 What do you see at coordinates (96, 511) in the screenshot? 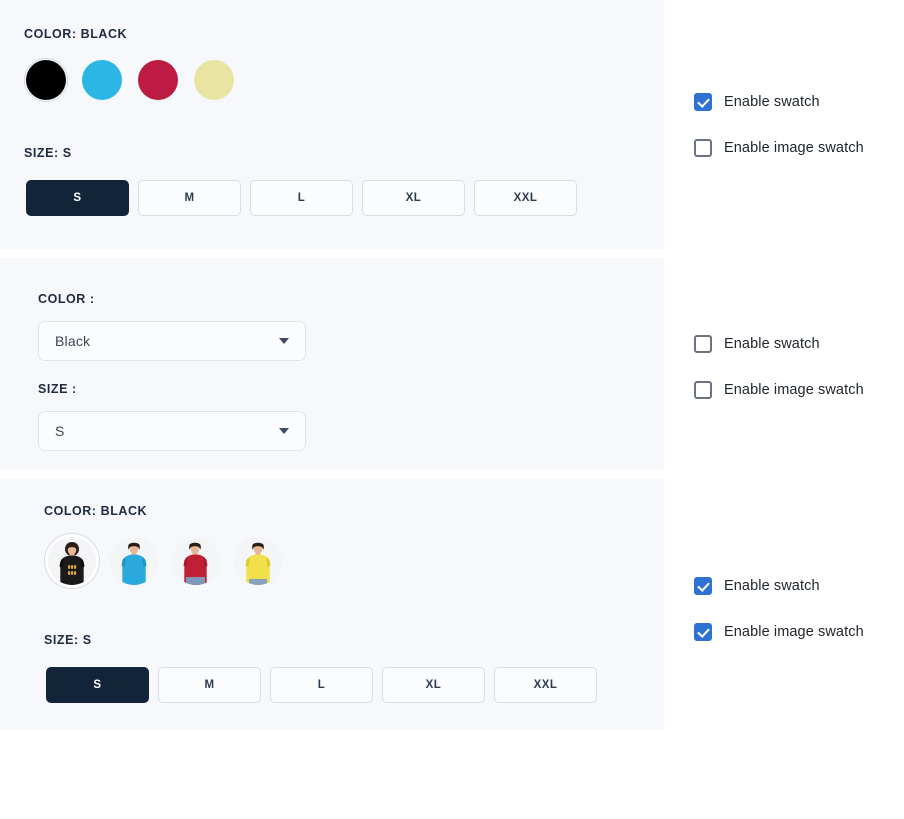
I see `color-label-3: COLOR: BLACK` at bounding box center [96, 511].